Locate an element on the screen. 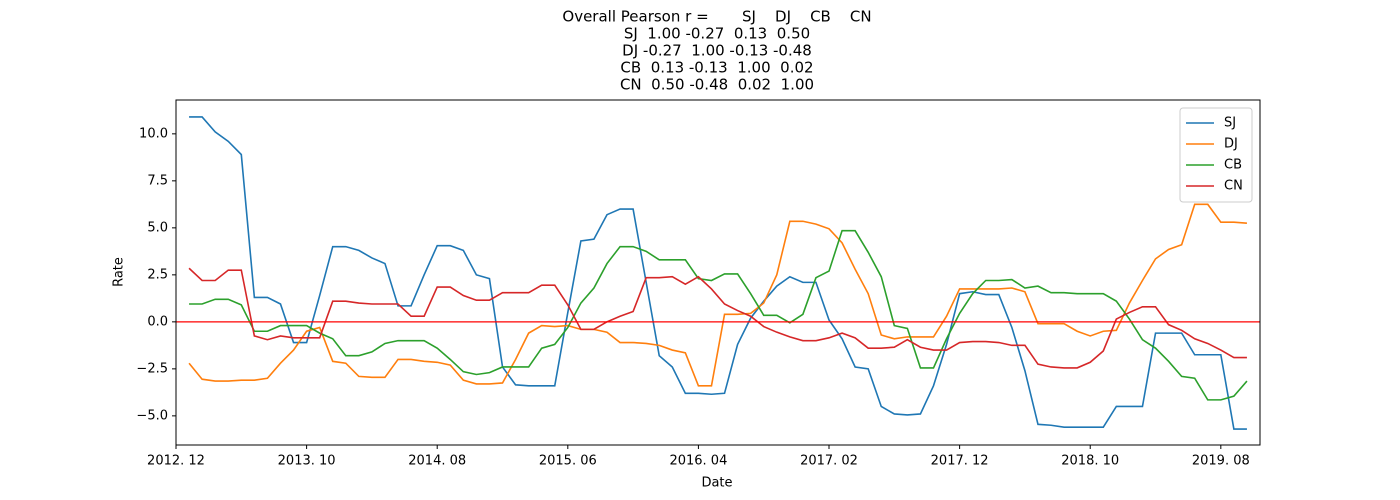 The image size is (1400, 500). y-tick-label: 7.5 is located at coordinates (157, 180).